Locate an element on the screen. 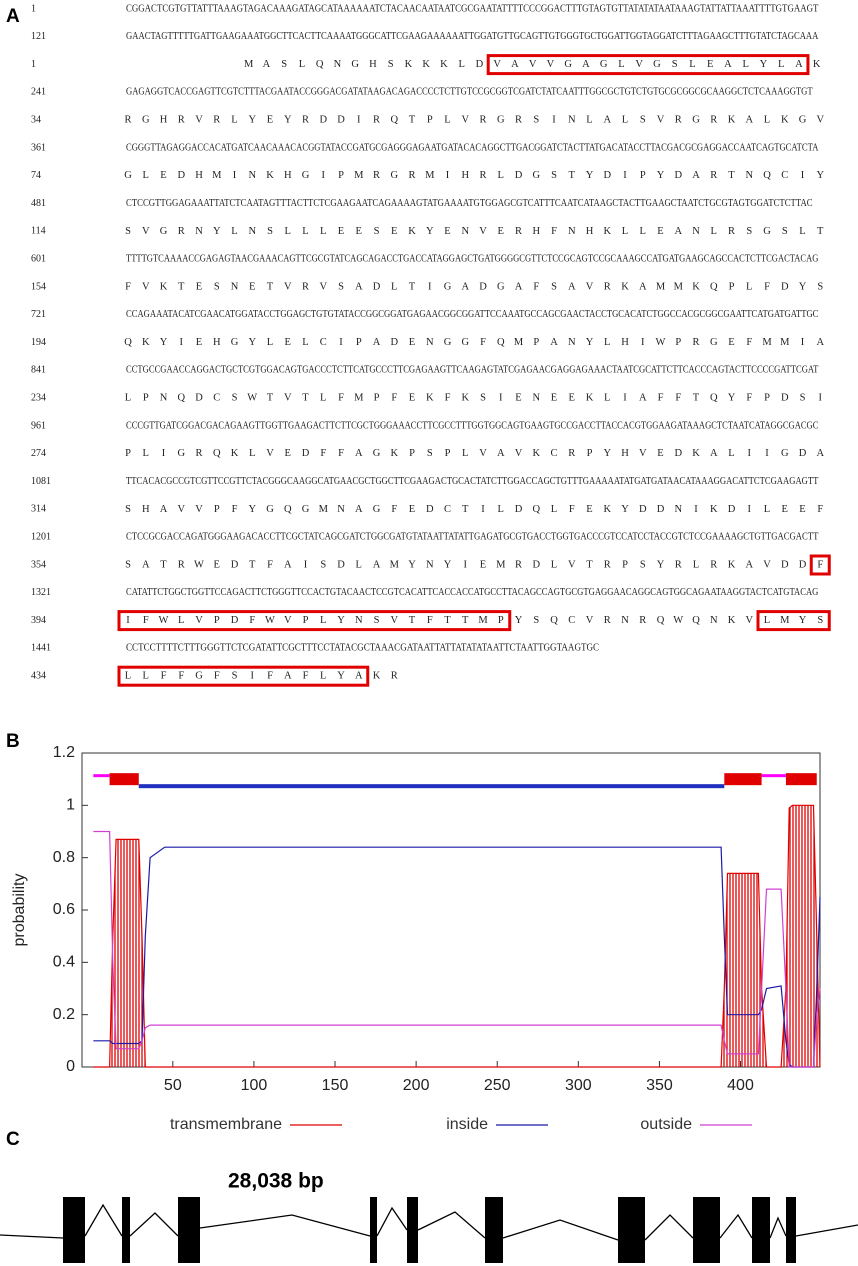  line-number: 961 is located at coordinates (38, 425).